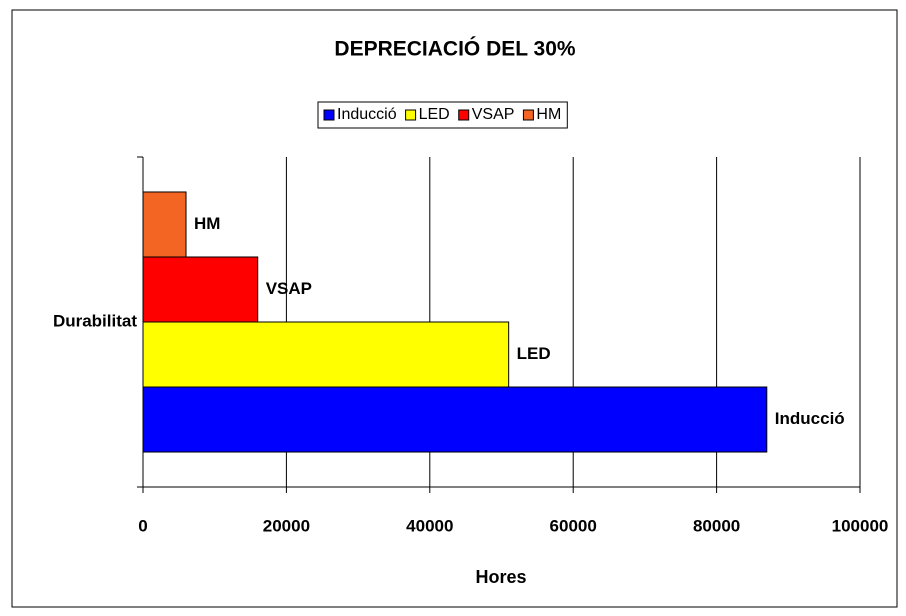 This screenshot has height=616, width=906. I want to click on data-label: Inducció, so click(810, 418).